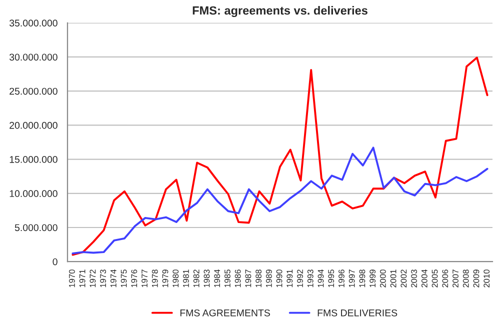  I want to click on legend-label: FMS DELIVERIES, so click(358, 312).